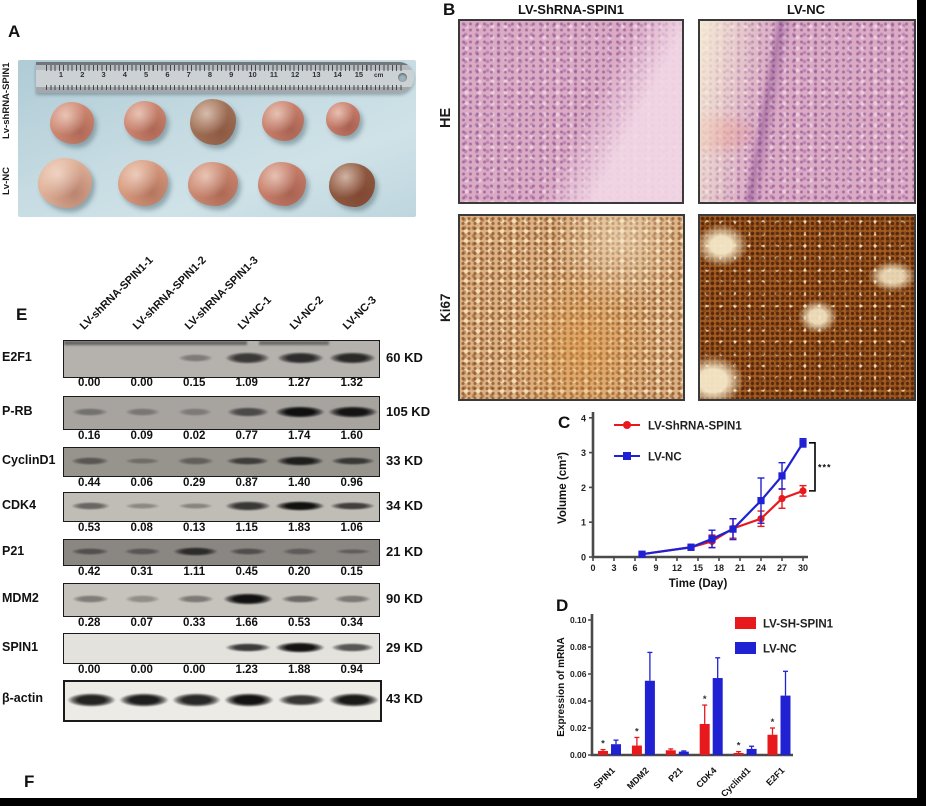 This screenshot has height=806, width=926. I want to click on protein-label: CDK4, so click(19, 505).